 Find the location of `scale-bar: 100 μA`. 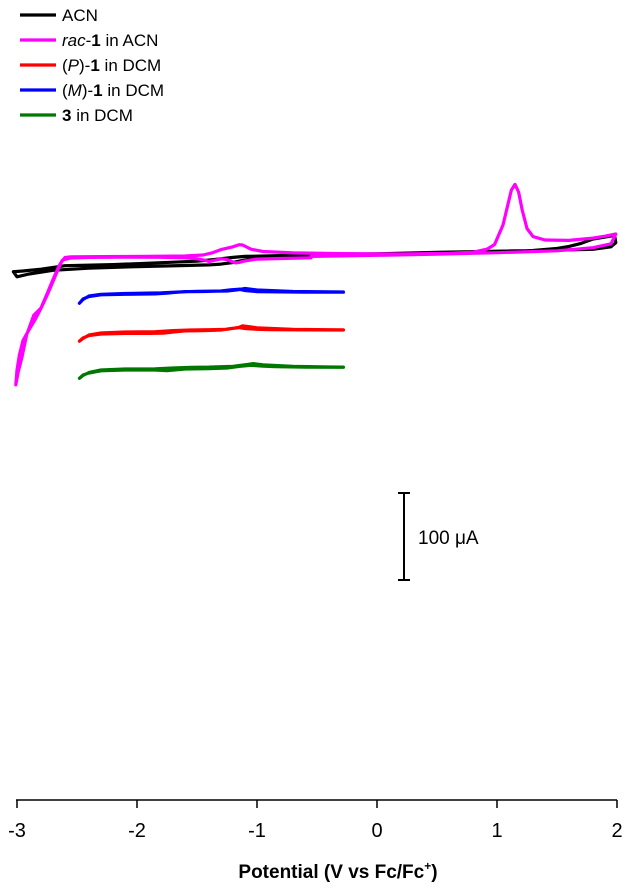

scale-bar: 100 μA is located at coordinates (438, 536).